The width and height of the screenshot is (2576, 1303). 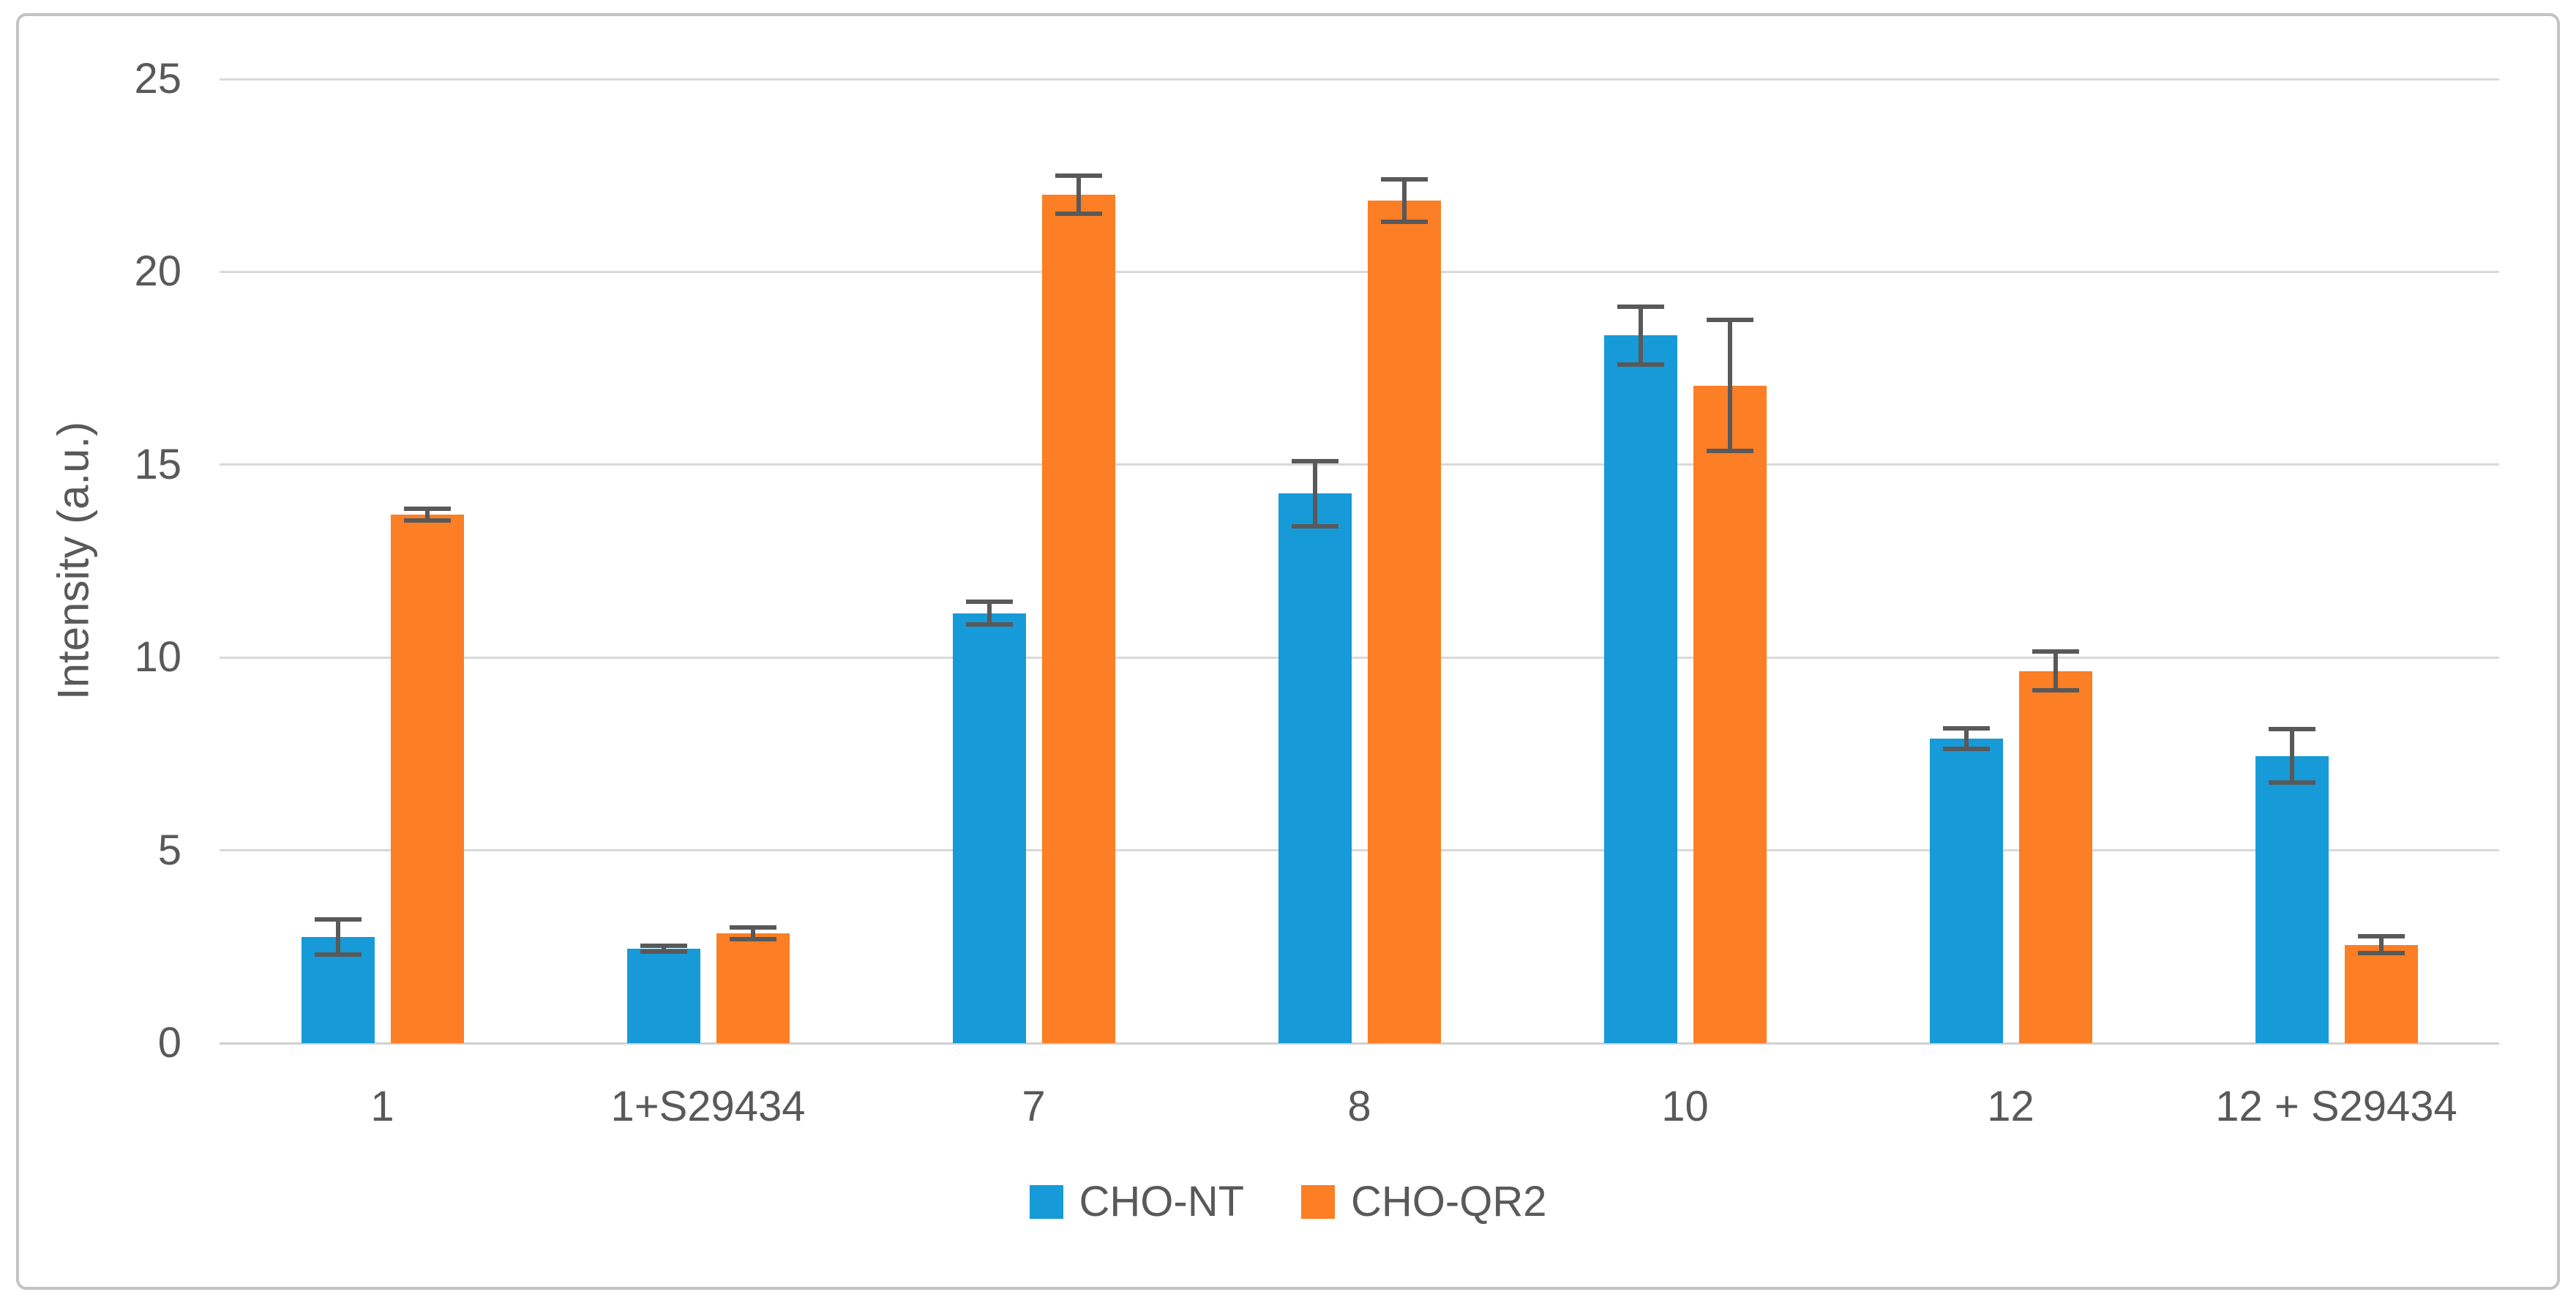 I want to click on y-tick-label: 0, so click(x=169, y=1043).